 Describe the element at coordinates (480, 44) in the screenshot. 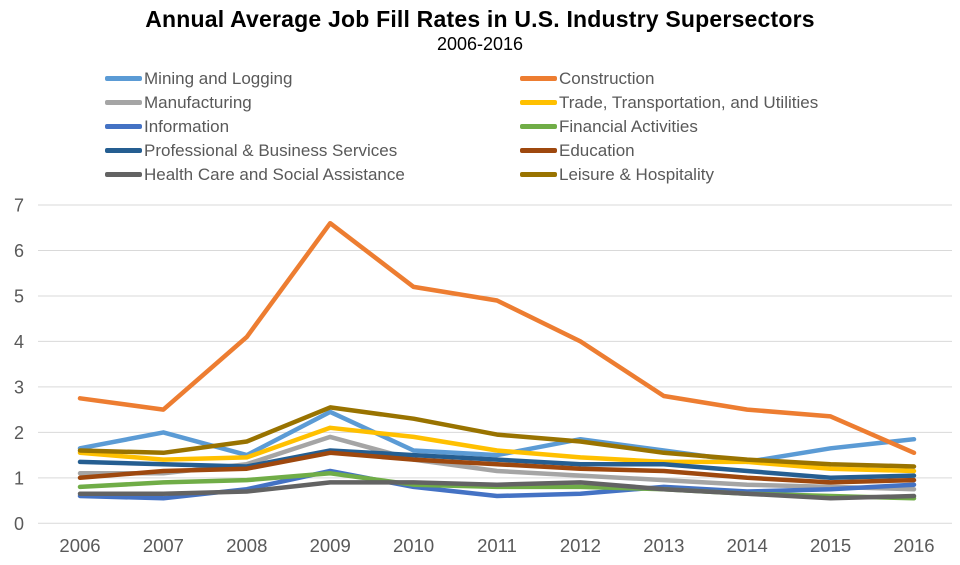

I see `chart-subtitle: 2006-2016` at that location.